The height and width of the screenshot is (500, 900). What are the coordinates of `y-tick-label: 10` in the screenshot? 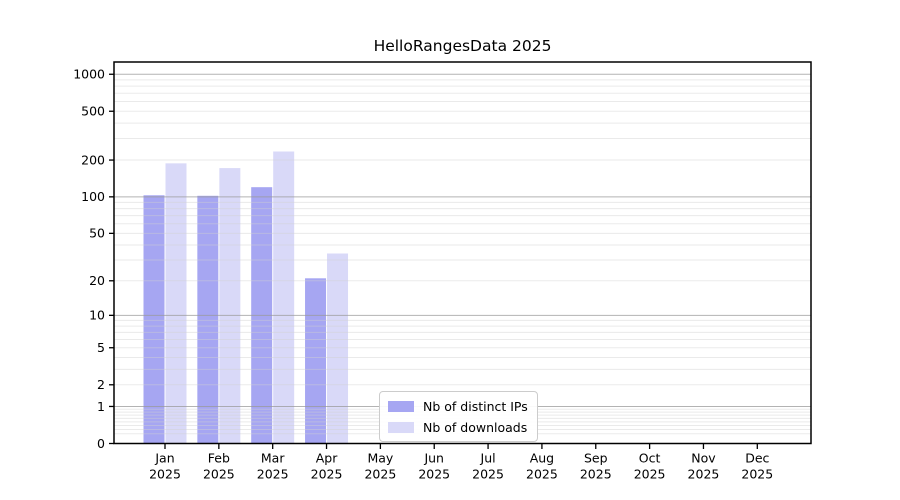 It's located at (97, 315).